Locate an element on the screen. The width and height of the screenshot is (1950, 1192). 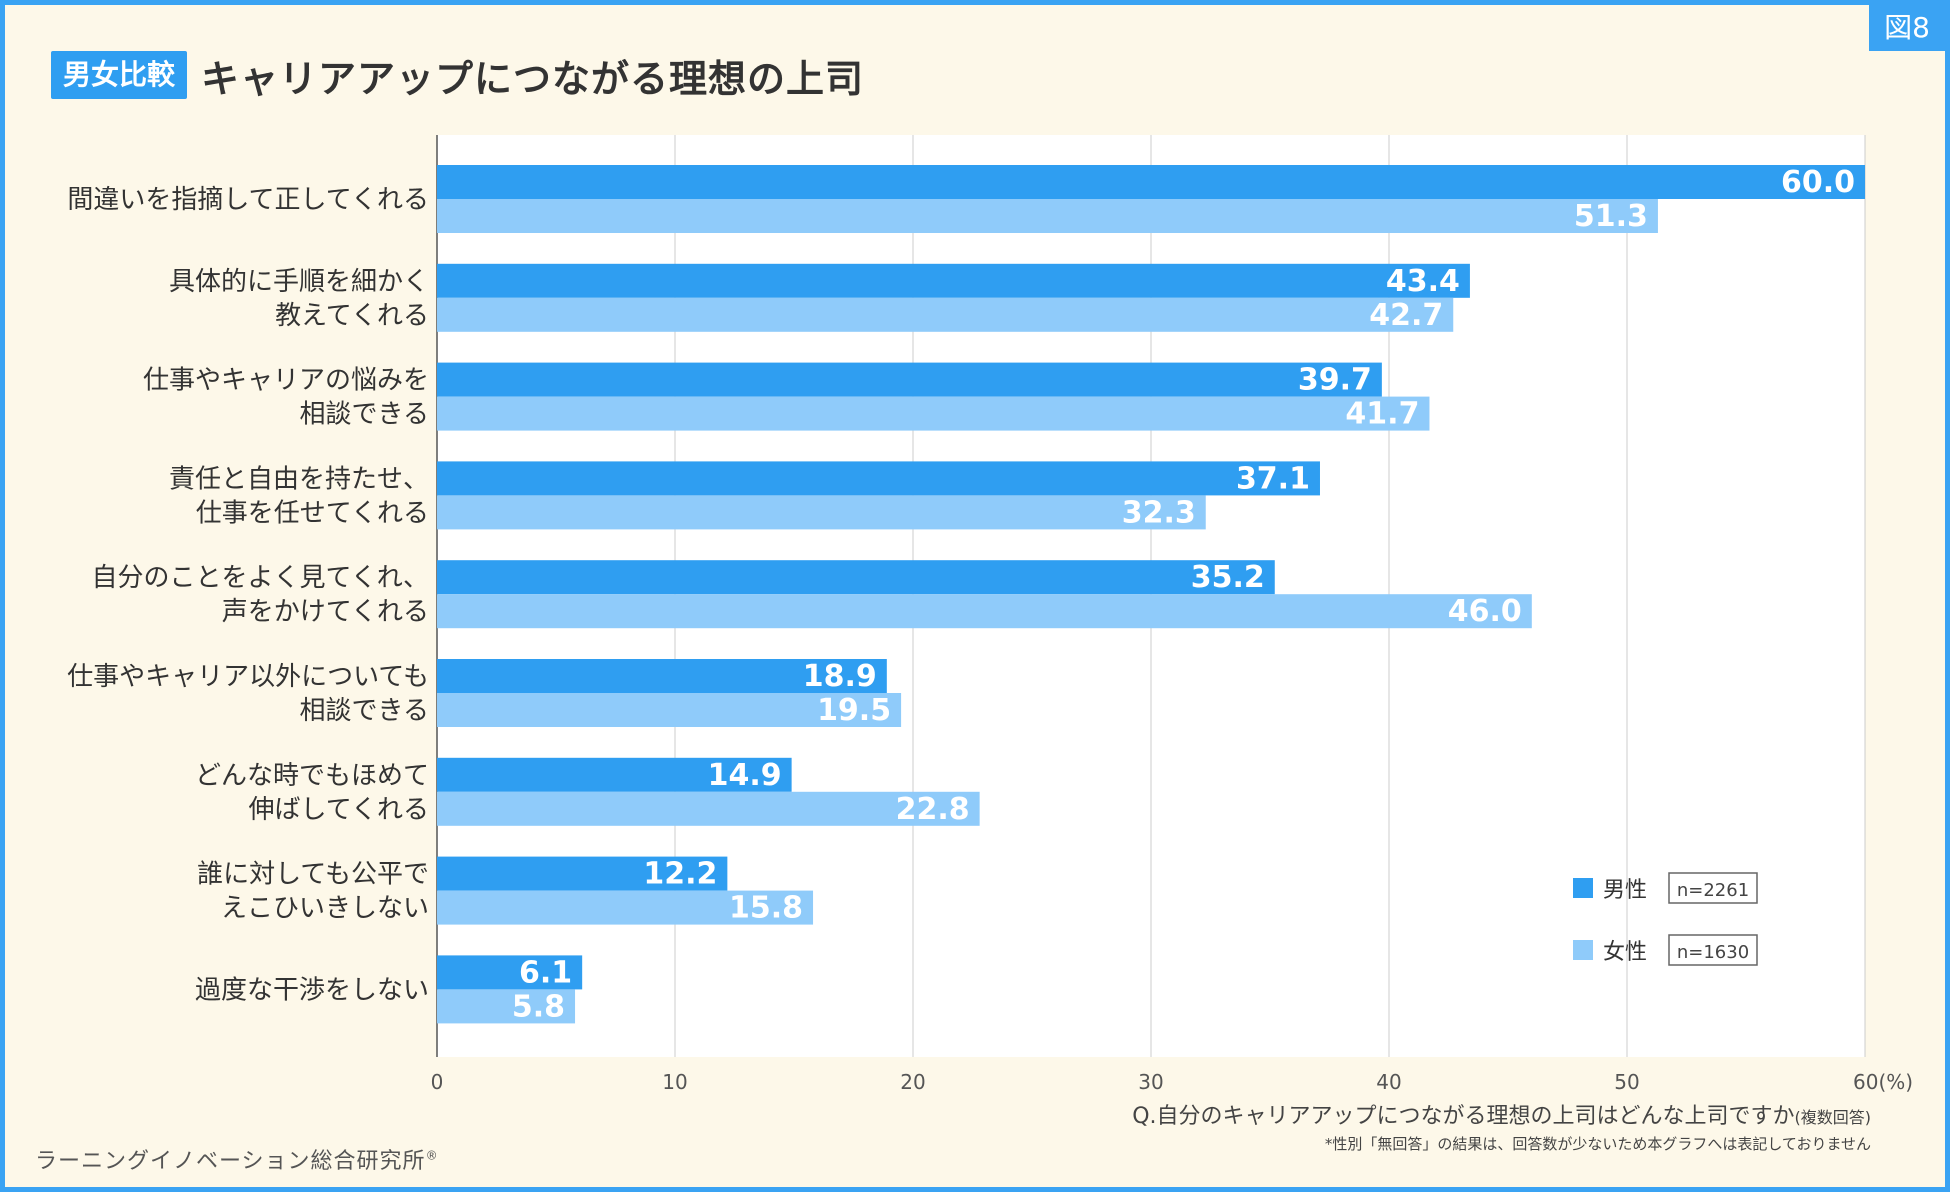
title-badge: 男女比較 is located at coordinates (119, 75).